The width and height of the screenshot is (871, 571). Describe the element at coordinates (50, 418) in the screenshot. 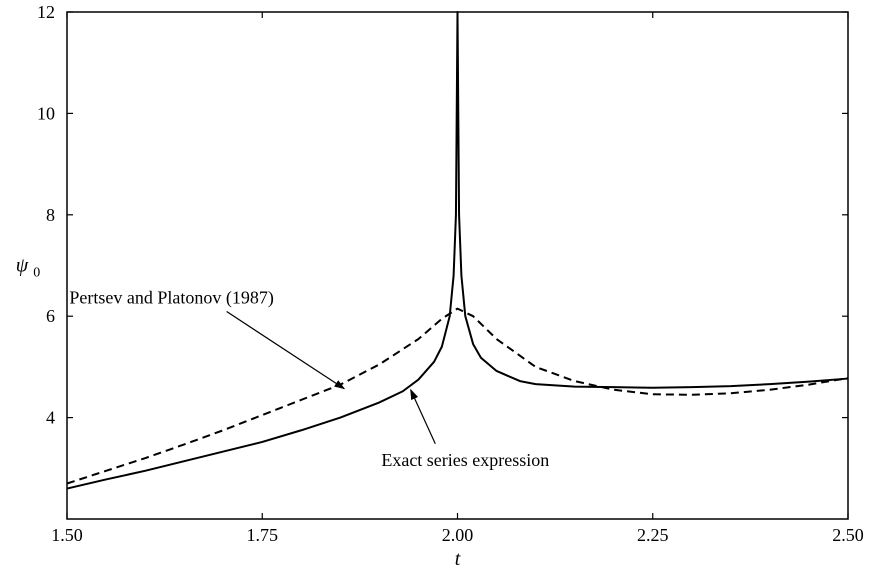

I see `y-tick-label: 4` at that location.